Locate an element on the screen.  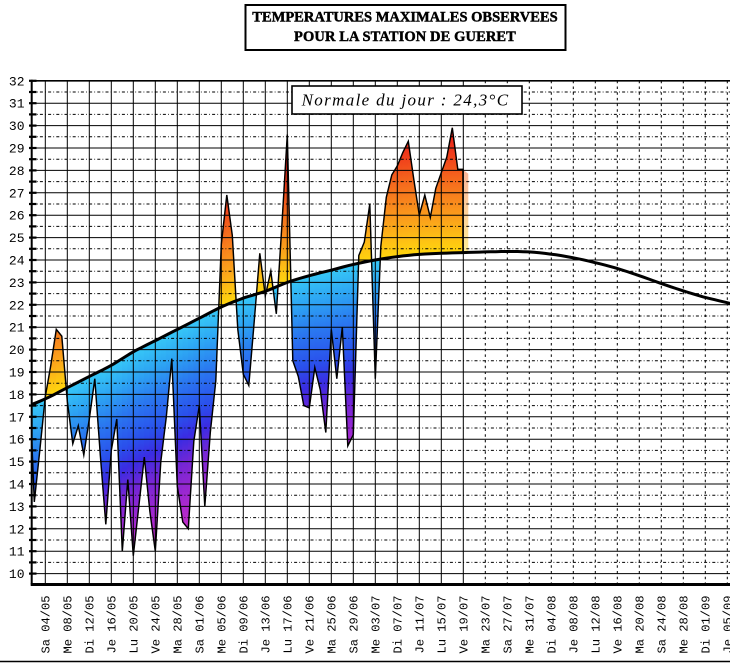
svg-text: Me 08/05 is located at coordinates (68, 624).